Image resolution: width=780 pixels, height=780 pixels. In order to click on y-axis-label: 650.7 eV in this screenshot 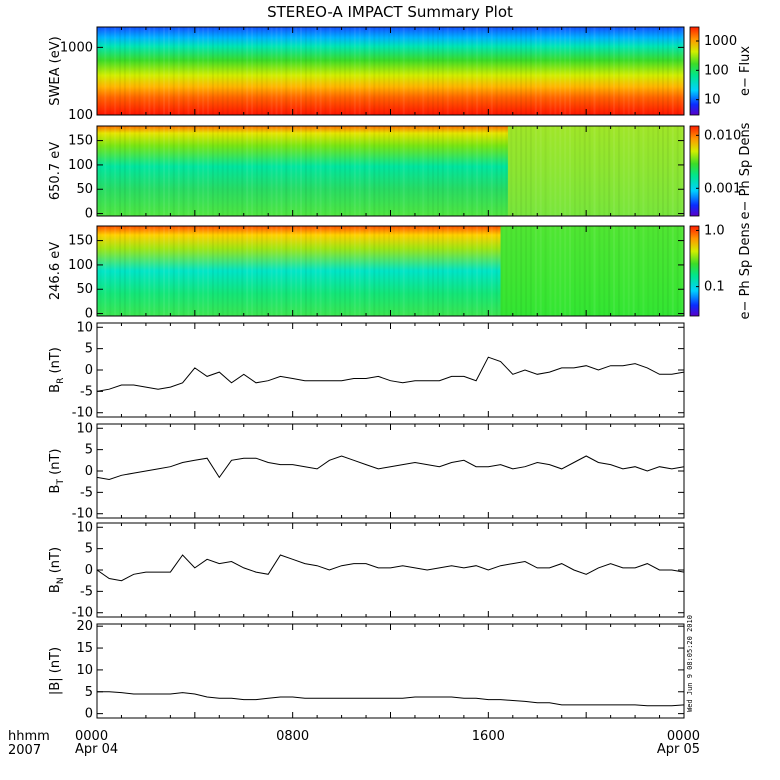, I will do `click(55, 171)`.